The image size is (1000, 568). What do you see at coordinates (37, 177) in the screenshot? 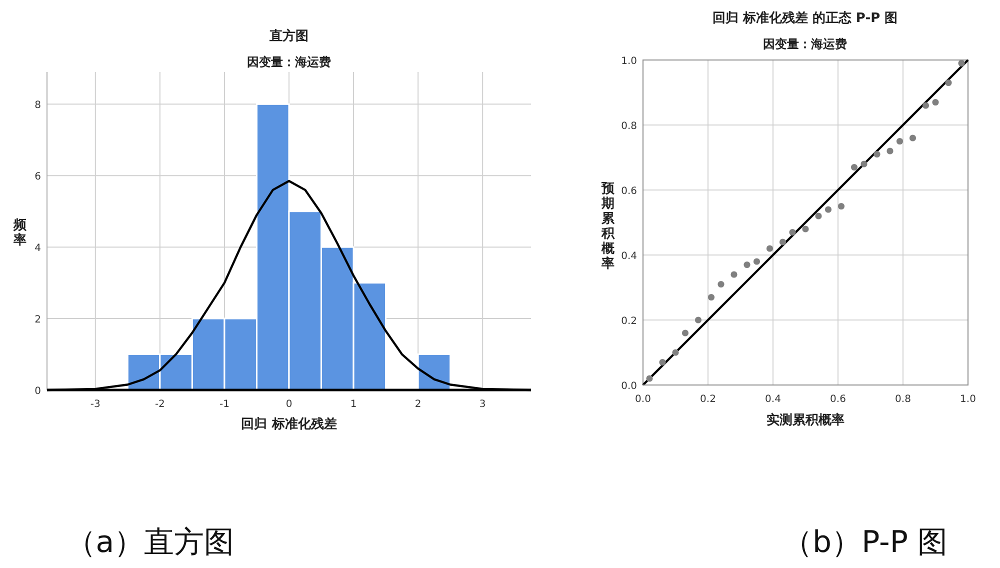
I see `y-tick-label: 6` at bounding box center [37, 177].